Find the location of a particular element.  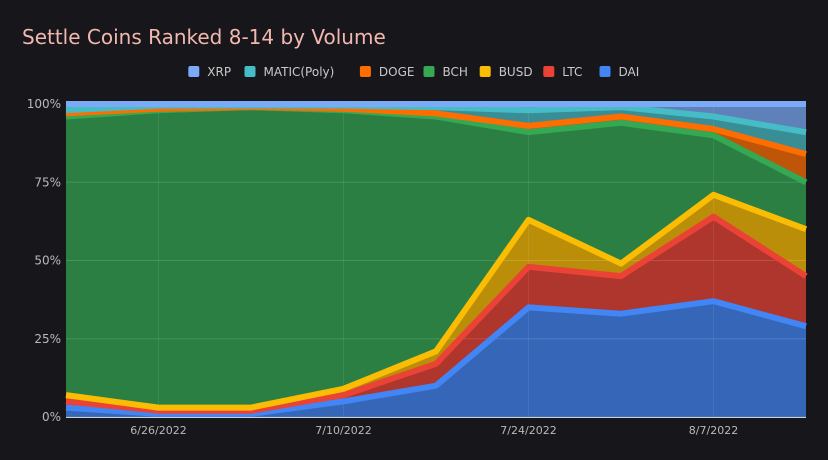

legend-item-matic-poly: MATIC(Poly) is located at coordinates (289, 72).